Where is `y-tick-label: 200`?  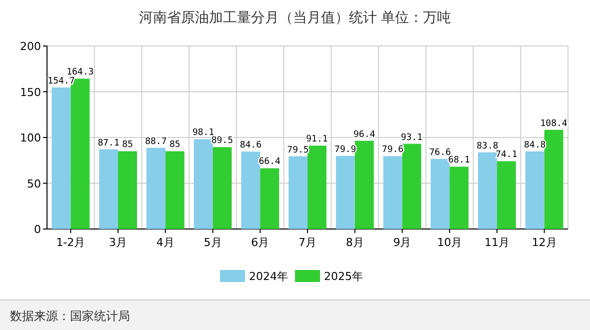
y-tick-label: 200 is located at coordinates (30, 46).